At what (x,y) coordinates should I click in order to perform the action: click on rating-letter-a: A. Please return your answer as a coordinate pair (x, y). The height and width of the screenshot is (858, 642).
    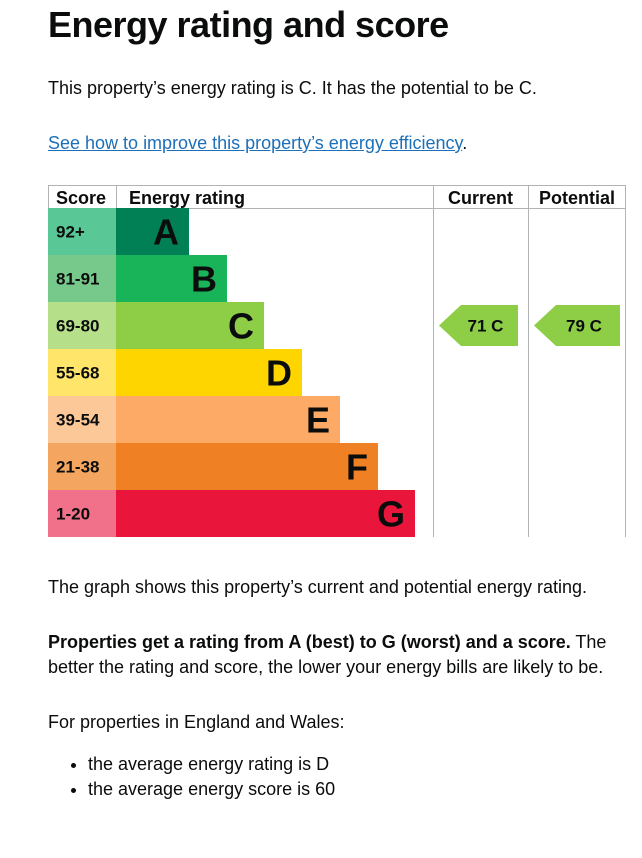
    Looking at the image, I should click on (166, 232).